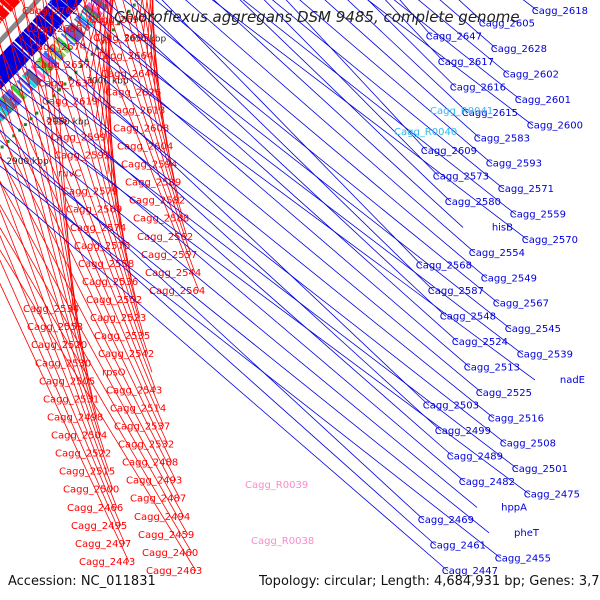  I want to click on gene-label-reverse: Cagg_2583, so click(502, 138).